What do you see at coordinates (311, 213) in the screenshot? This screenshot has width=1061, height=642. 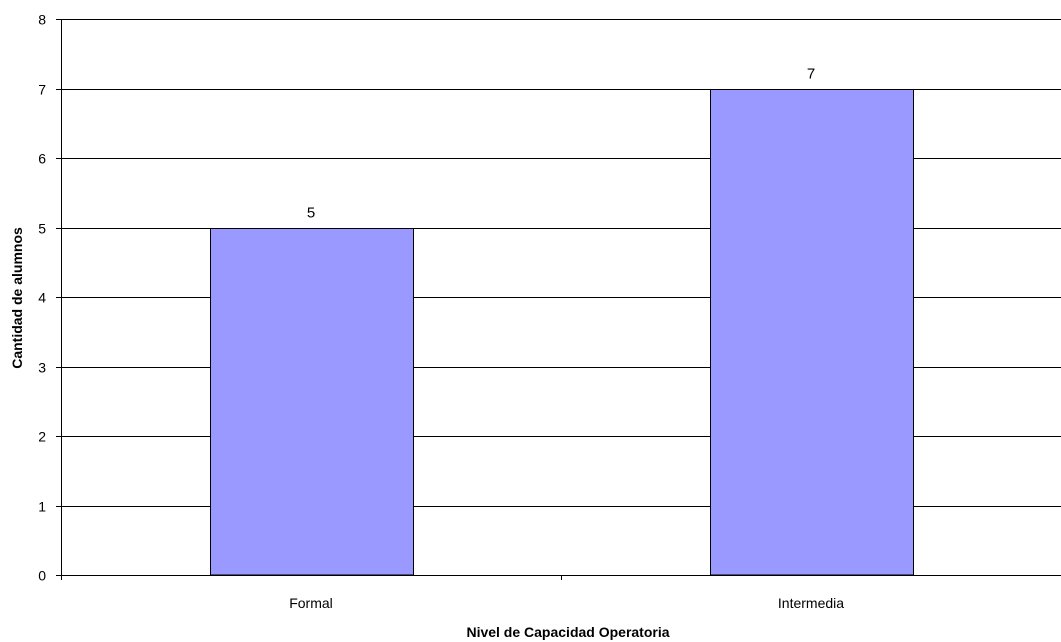 I see `bar-data-label: 5` at bounding box center [311, 213].